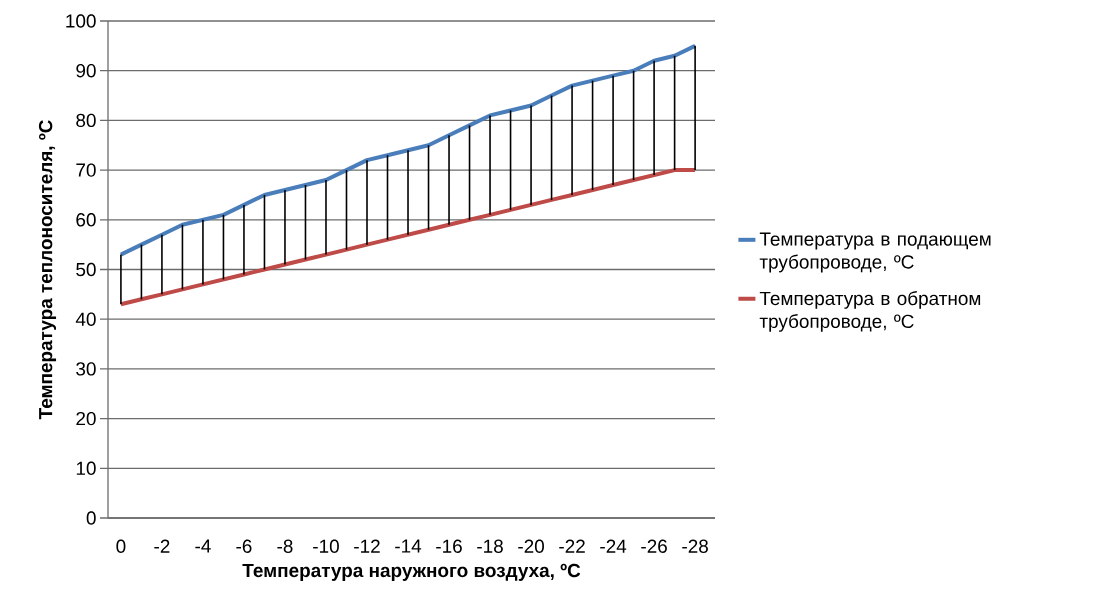 The width and height of the screenshot is (1112, 604). What do you see at coordinates (613, 546) in the screenshot?
I see `x-tick-label: -24` at bounding box center [613, 546].